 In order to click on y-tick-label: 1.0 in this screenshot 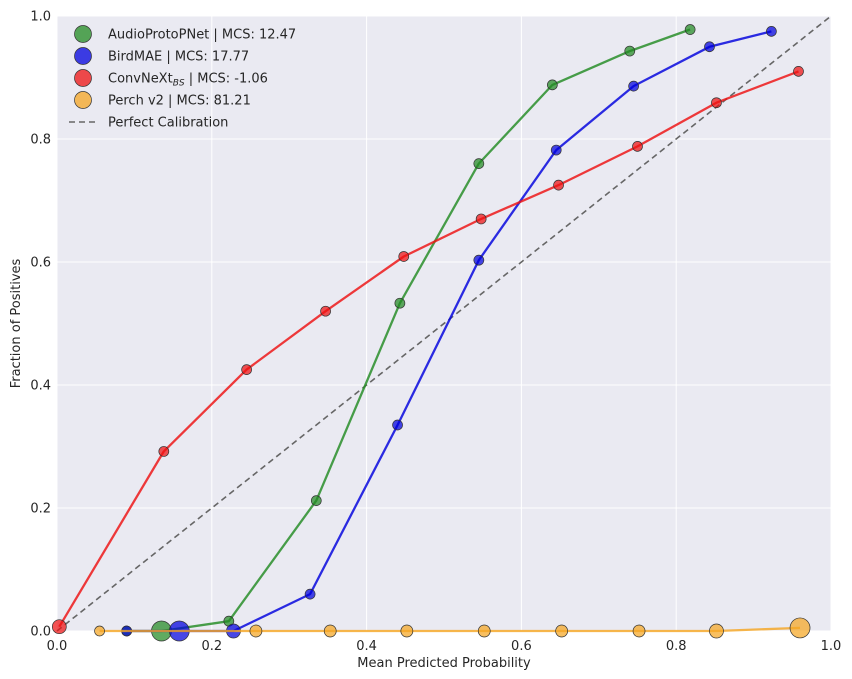, I will do `click(40, 17)`.